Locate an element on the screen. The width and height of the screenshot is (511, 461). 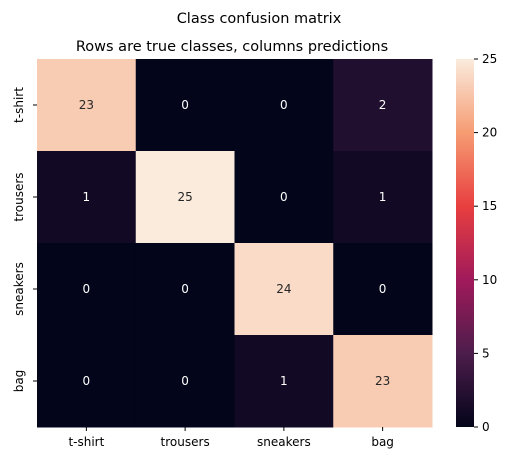
colorbar-tick-label: 25 is located at coordinates (489, 59).